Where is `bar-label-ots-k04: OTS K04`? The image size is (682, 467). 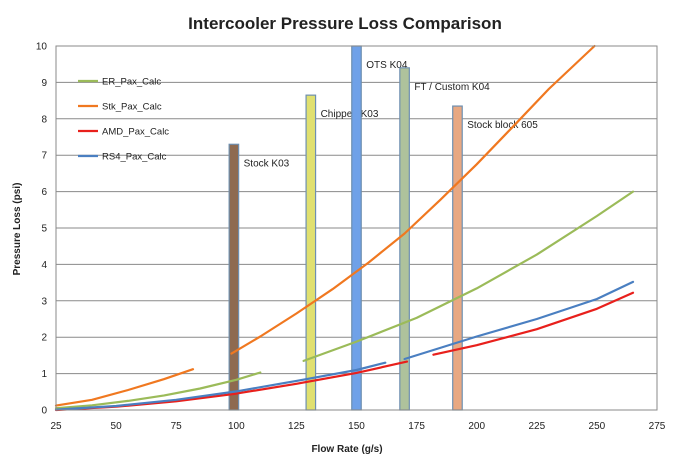 bar-label-ots-k04: OTS K04 is located at coordinates (387, 65).